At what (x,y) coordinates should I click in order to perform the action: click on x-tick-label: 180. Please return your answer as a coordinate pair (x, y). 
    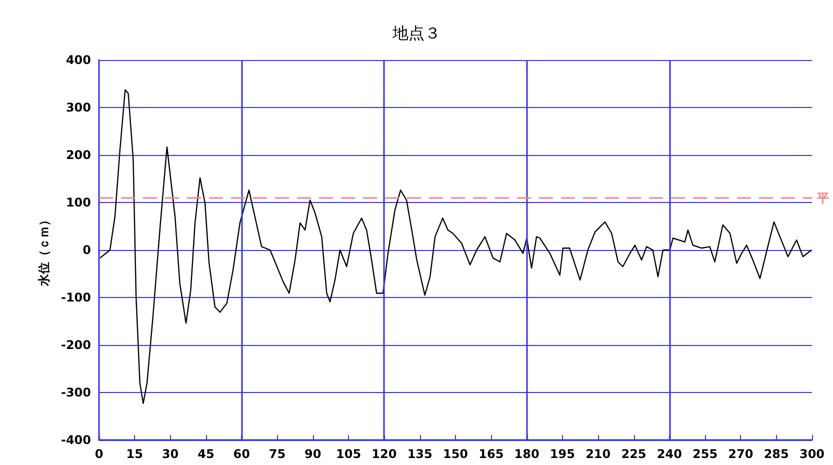
    Looking at the image, I should click on (527, 454).